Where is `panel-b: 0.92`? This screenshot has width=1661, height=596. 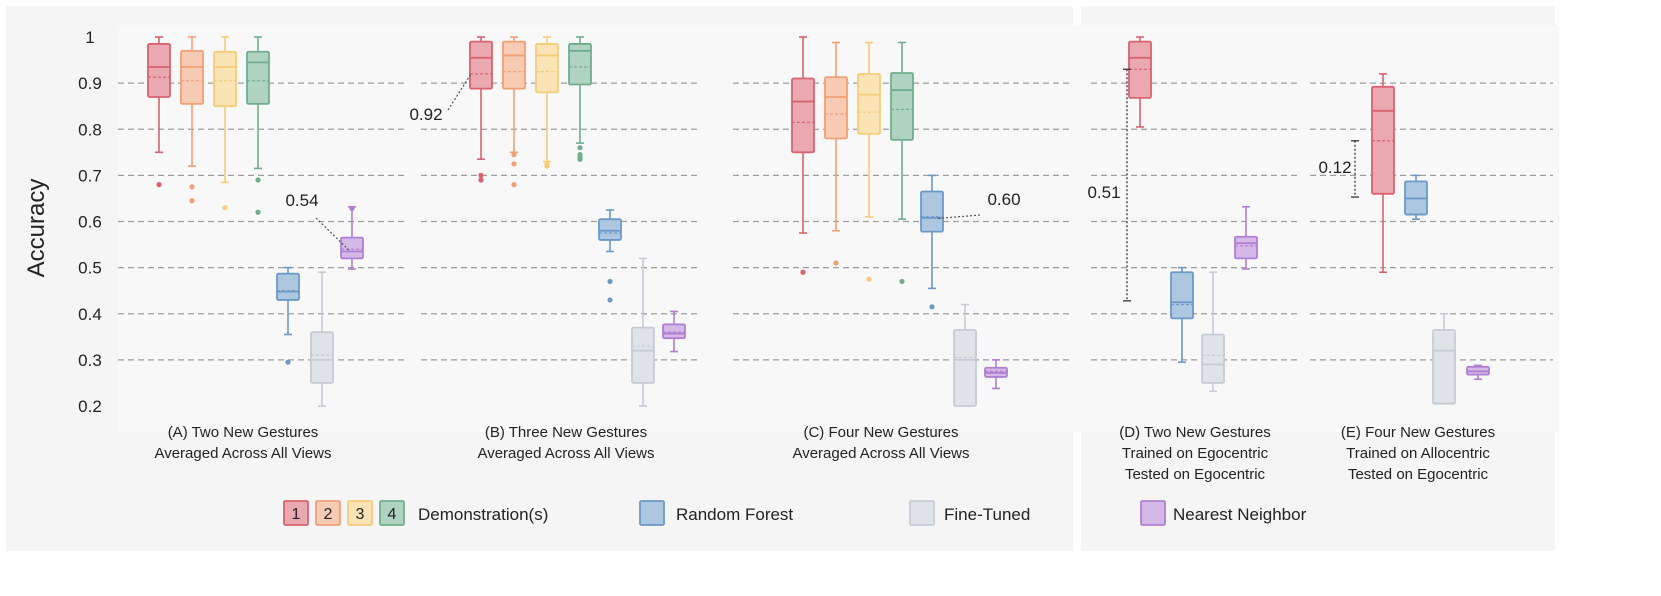 panel-b: 0.92 is located at coordinates (547, 221).